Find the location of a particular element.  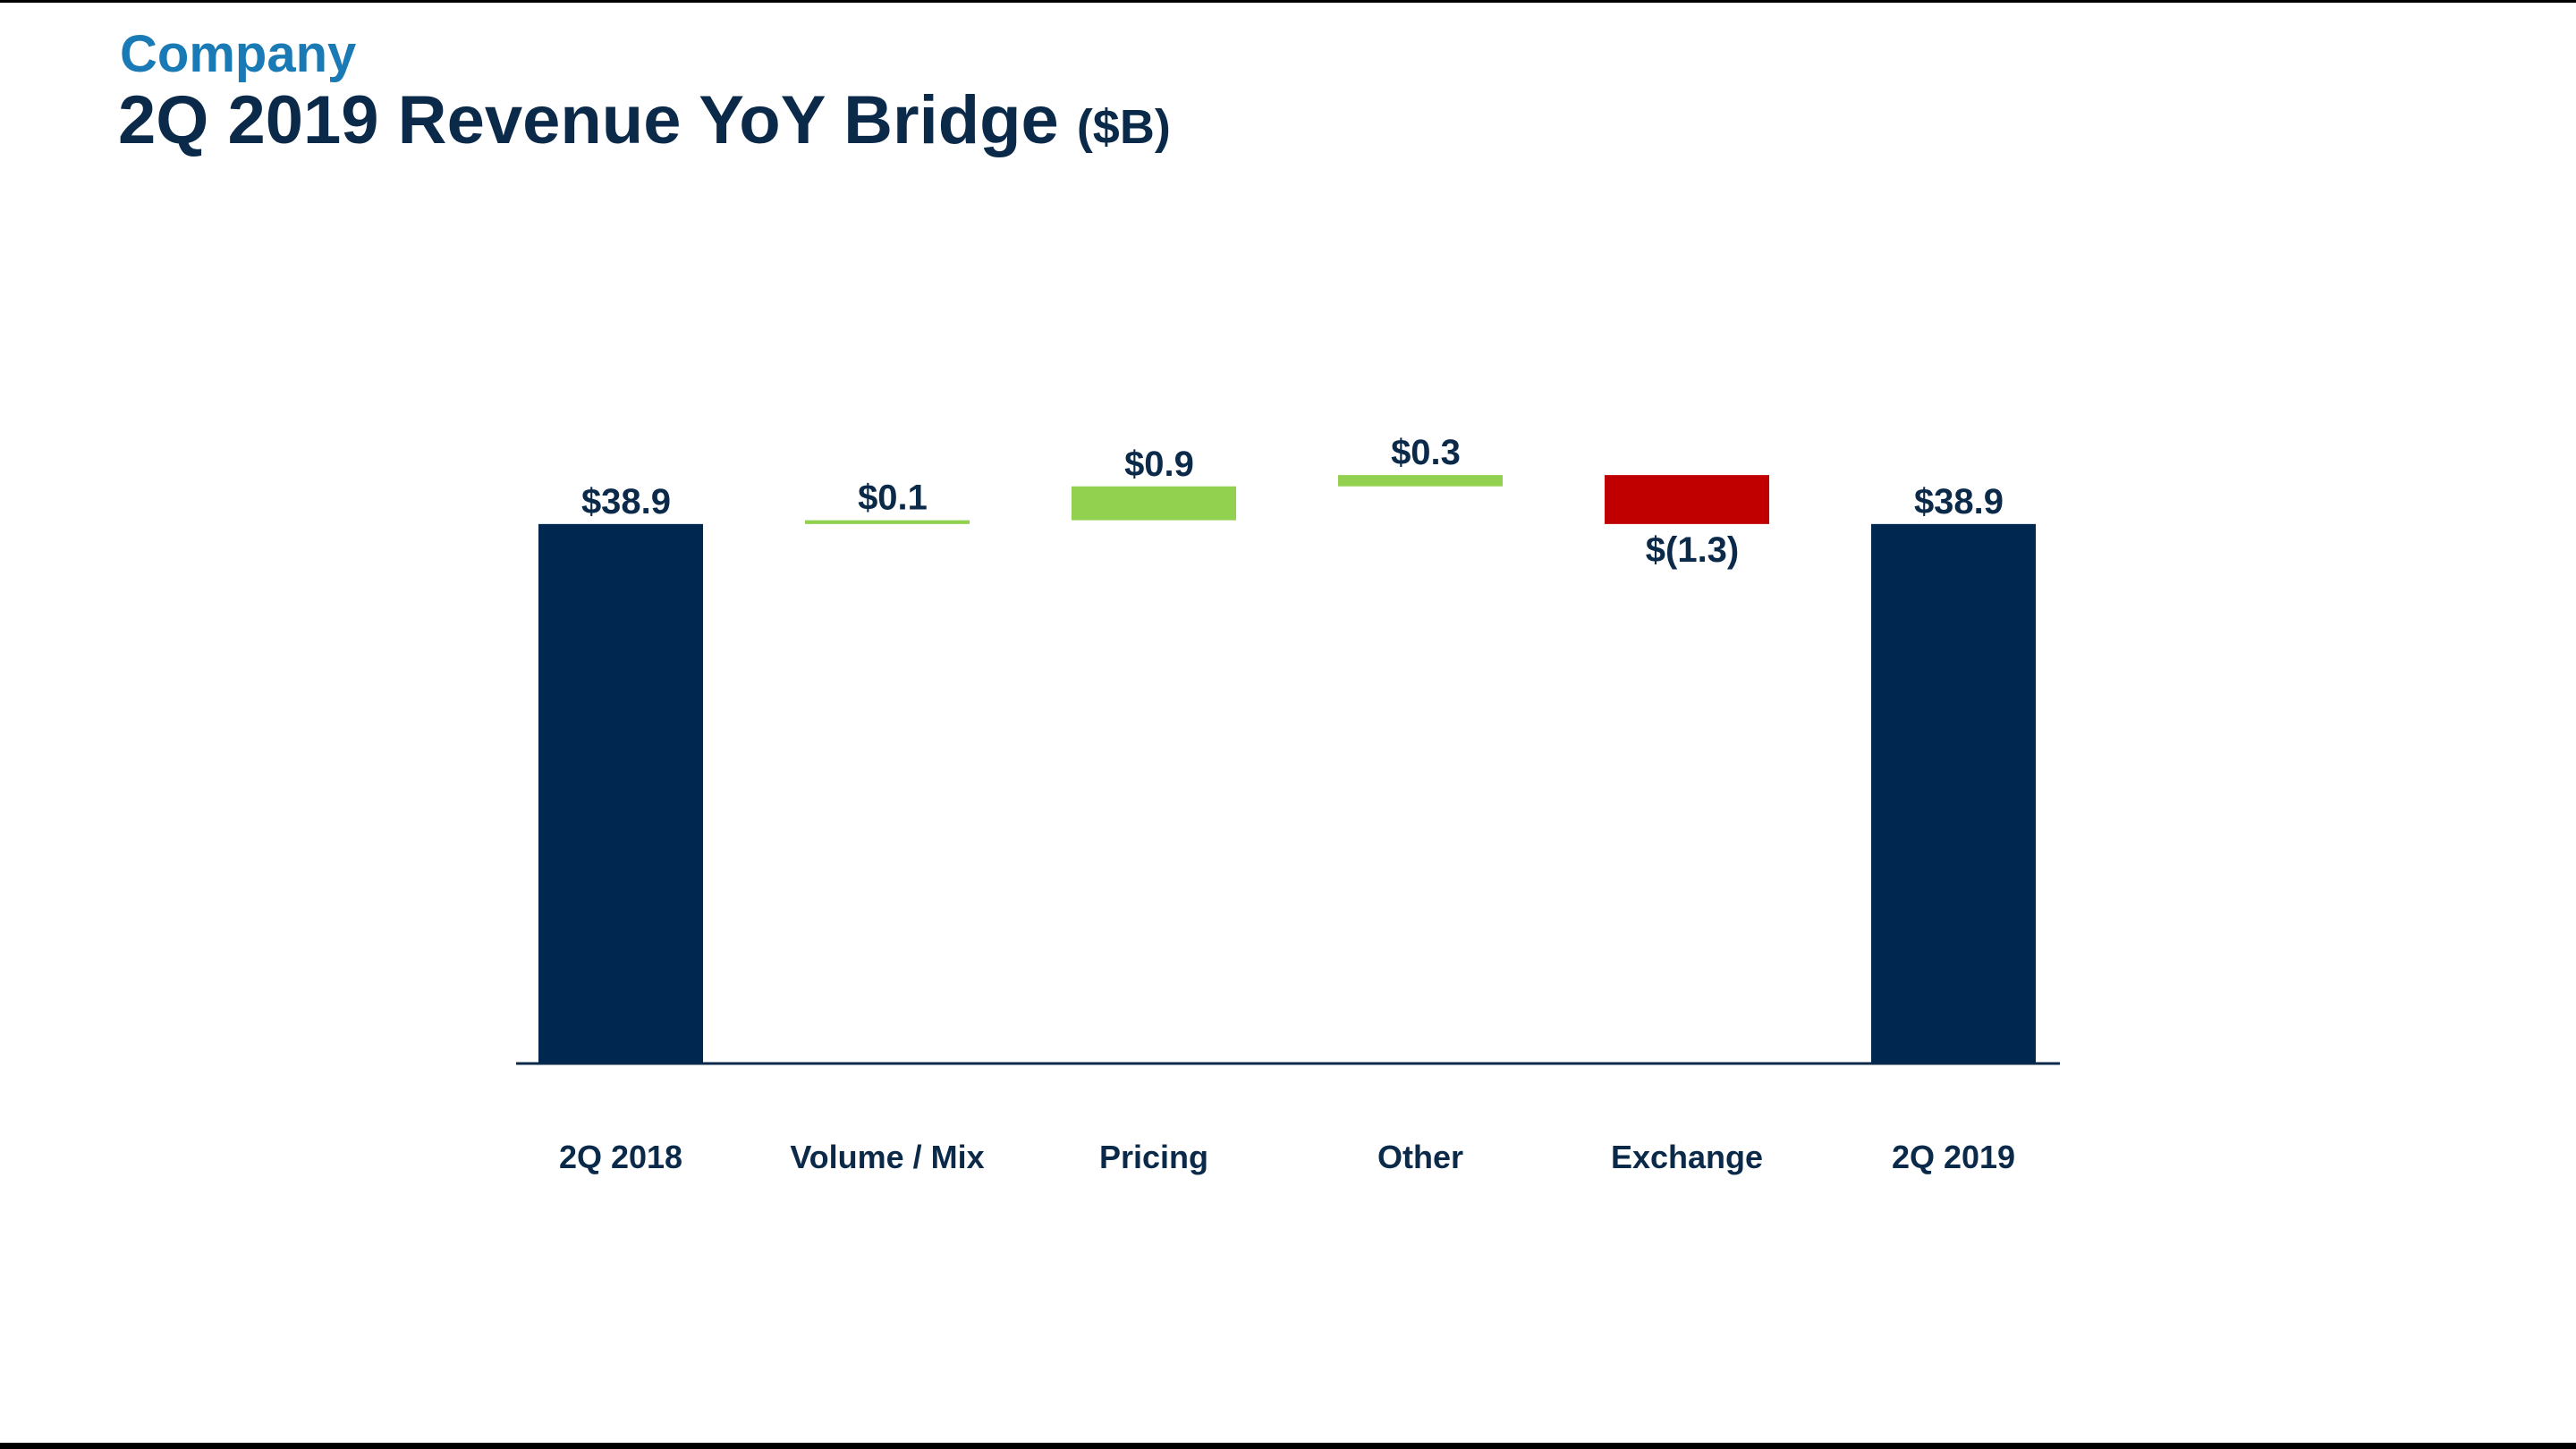

supertitle: Company is located at coordinates (238, 54).